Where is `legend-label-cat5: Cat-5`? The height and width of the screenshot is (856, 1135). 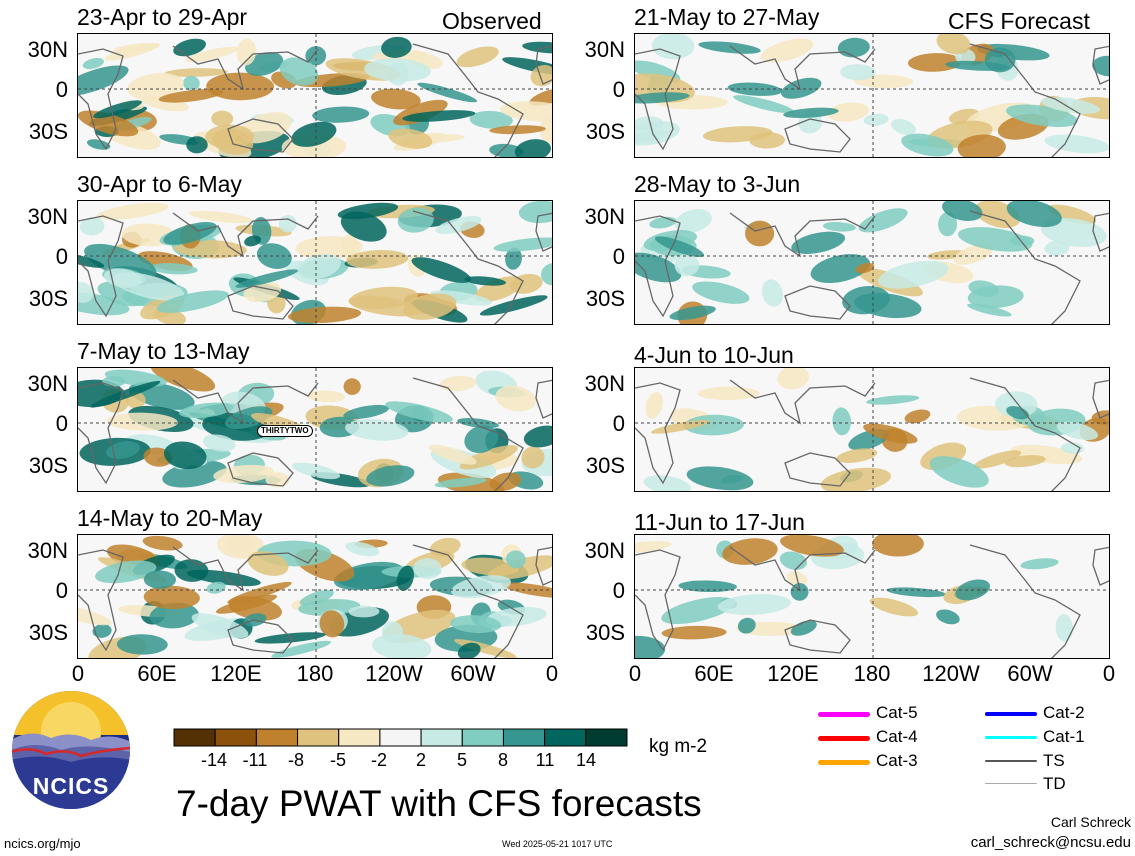
legend-label-cat5: Cat-5 is located at coordinates (897, 712).